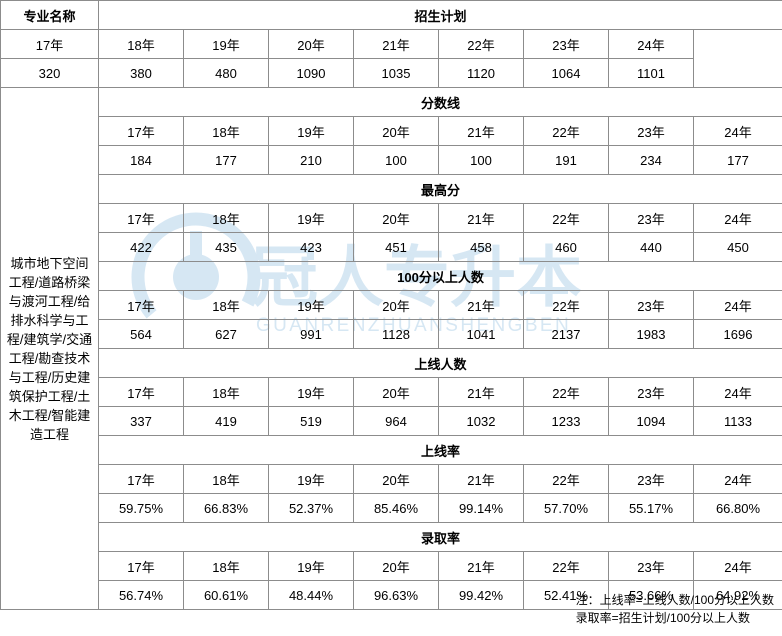 This screenshot has height=636, width=782. Describe the element at coordinates (651, 160) in the screenshot. I see `value-cell: 234` at that location.